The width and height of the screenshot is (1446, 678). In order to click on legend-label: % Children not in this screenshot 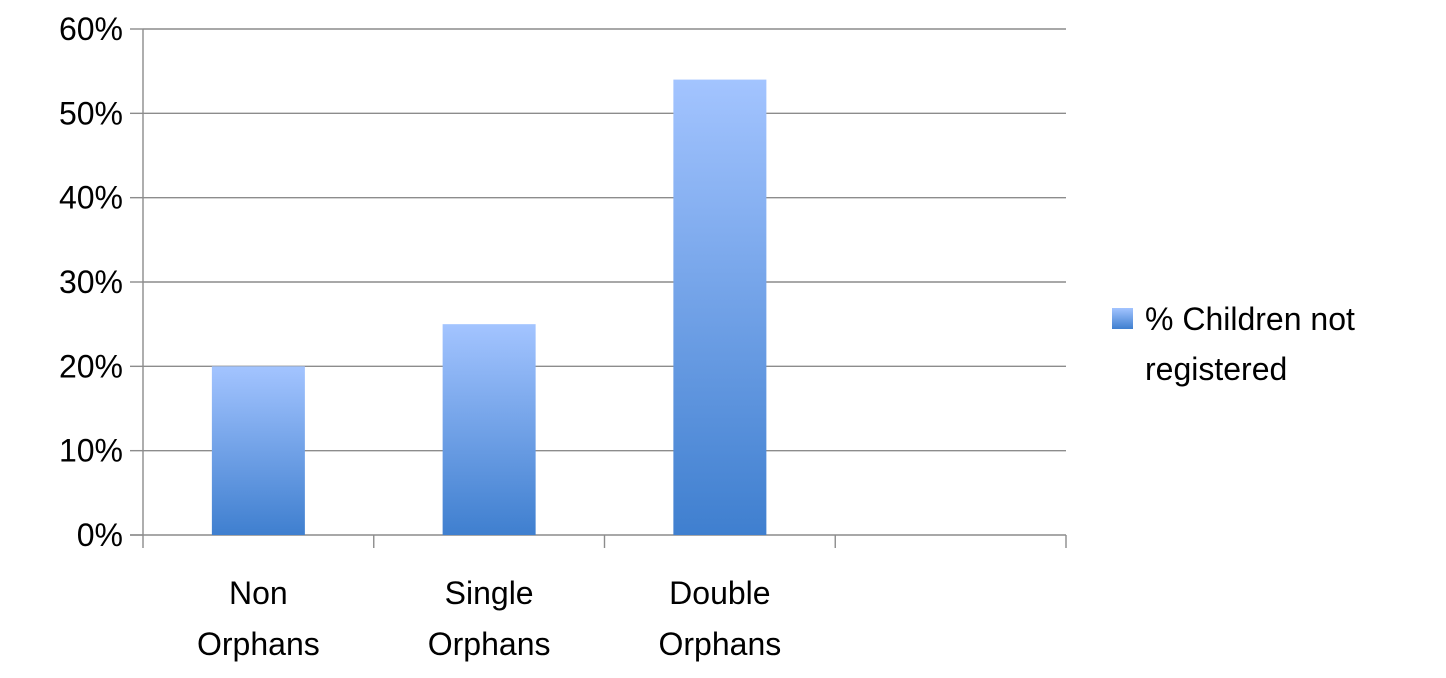, I will do `click(1250, 319)`.